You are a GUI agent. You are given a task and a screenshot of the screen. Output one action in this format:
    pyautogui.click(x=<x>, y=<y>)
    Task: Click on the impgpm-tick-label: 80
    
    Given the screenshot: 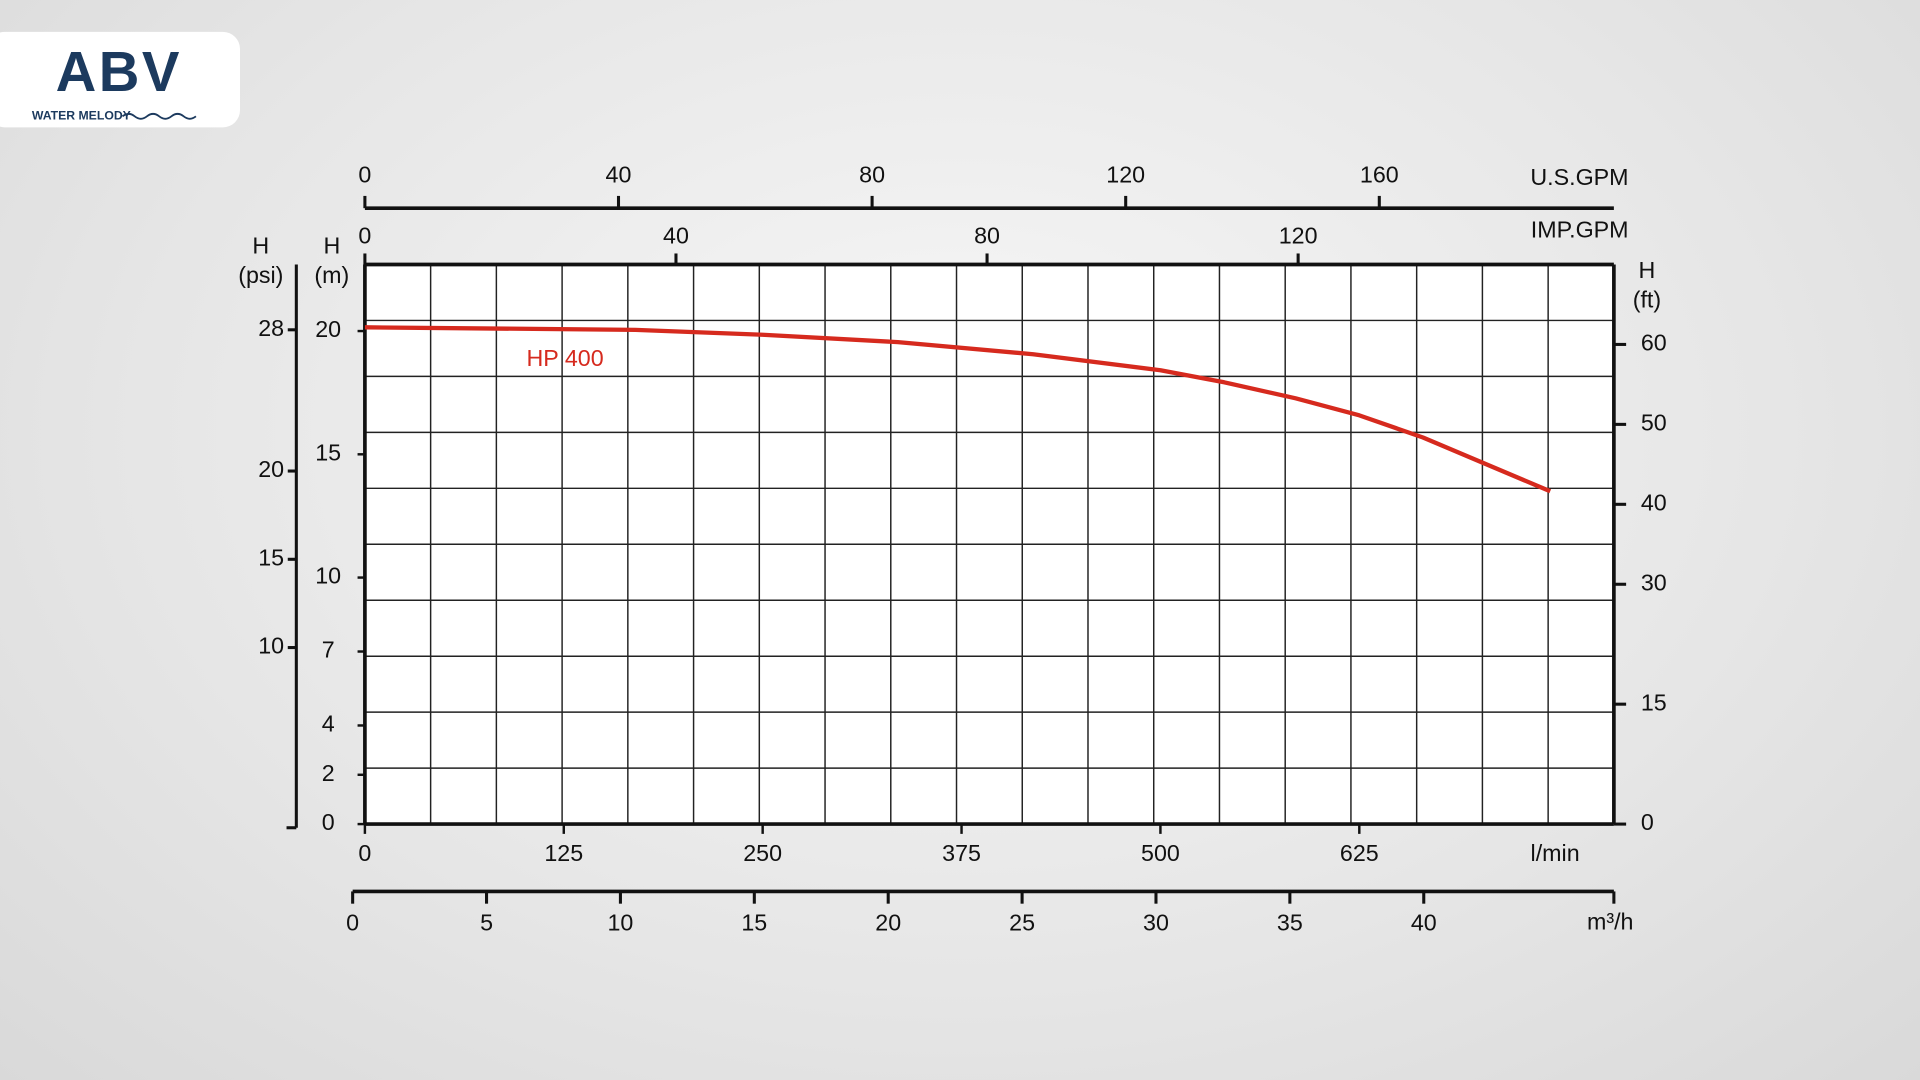 What is the action you would take?
    pyautogui.click(x=987, y=236)
    